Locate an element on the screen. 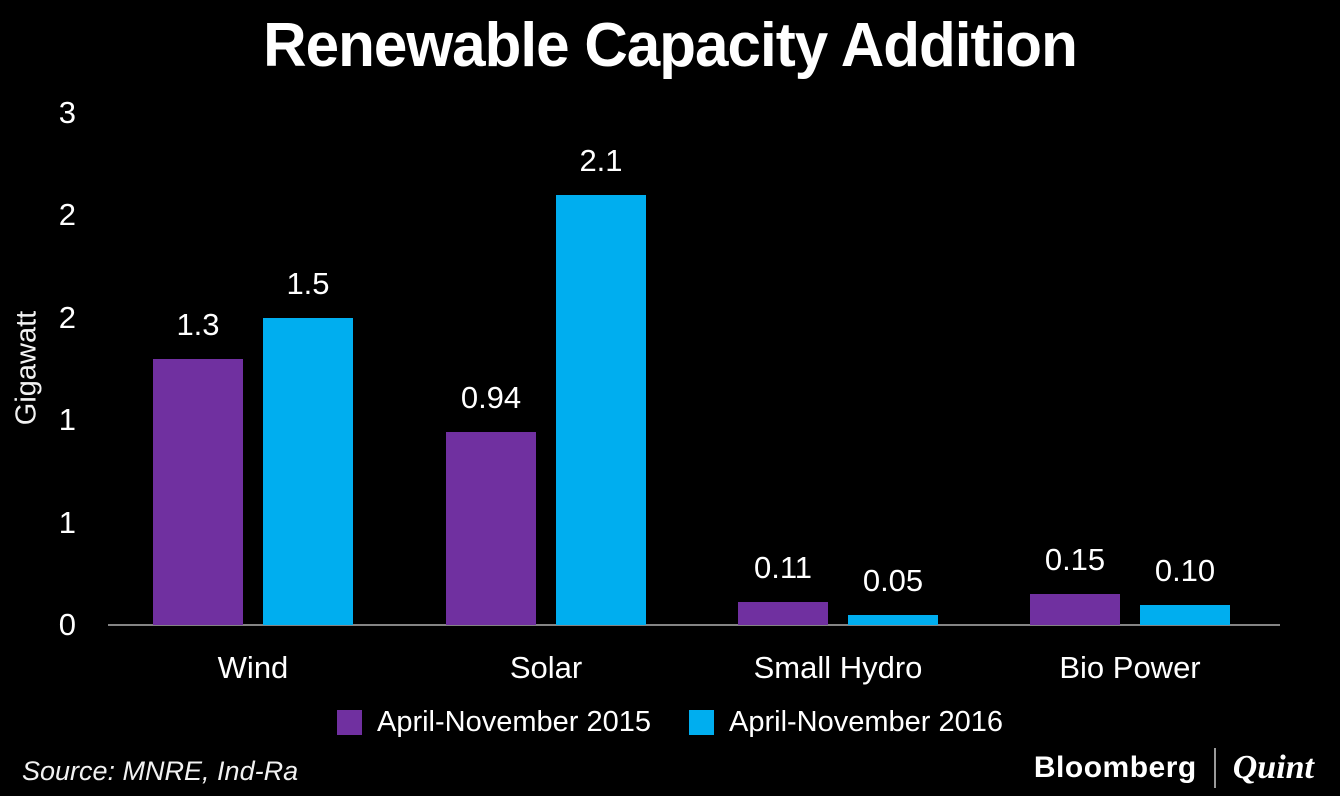 The image size is (1340, 800). legend-label: April-November 2015 is located at coordinates (513, 722).